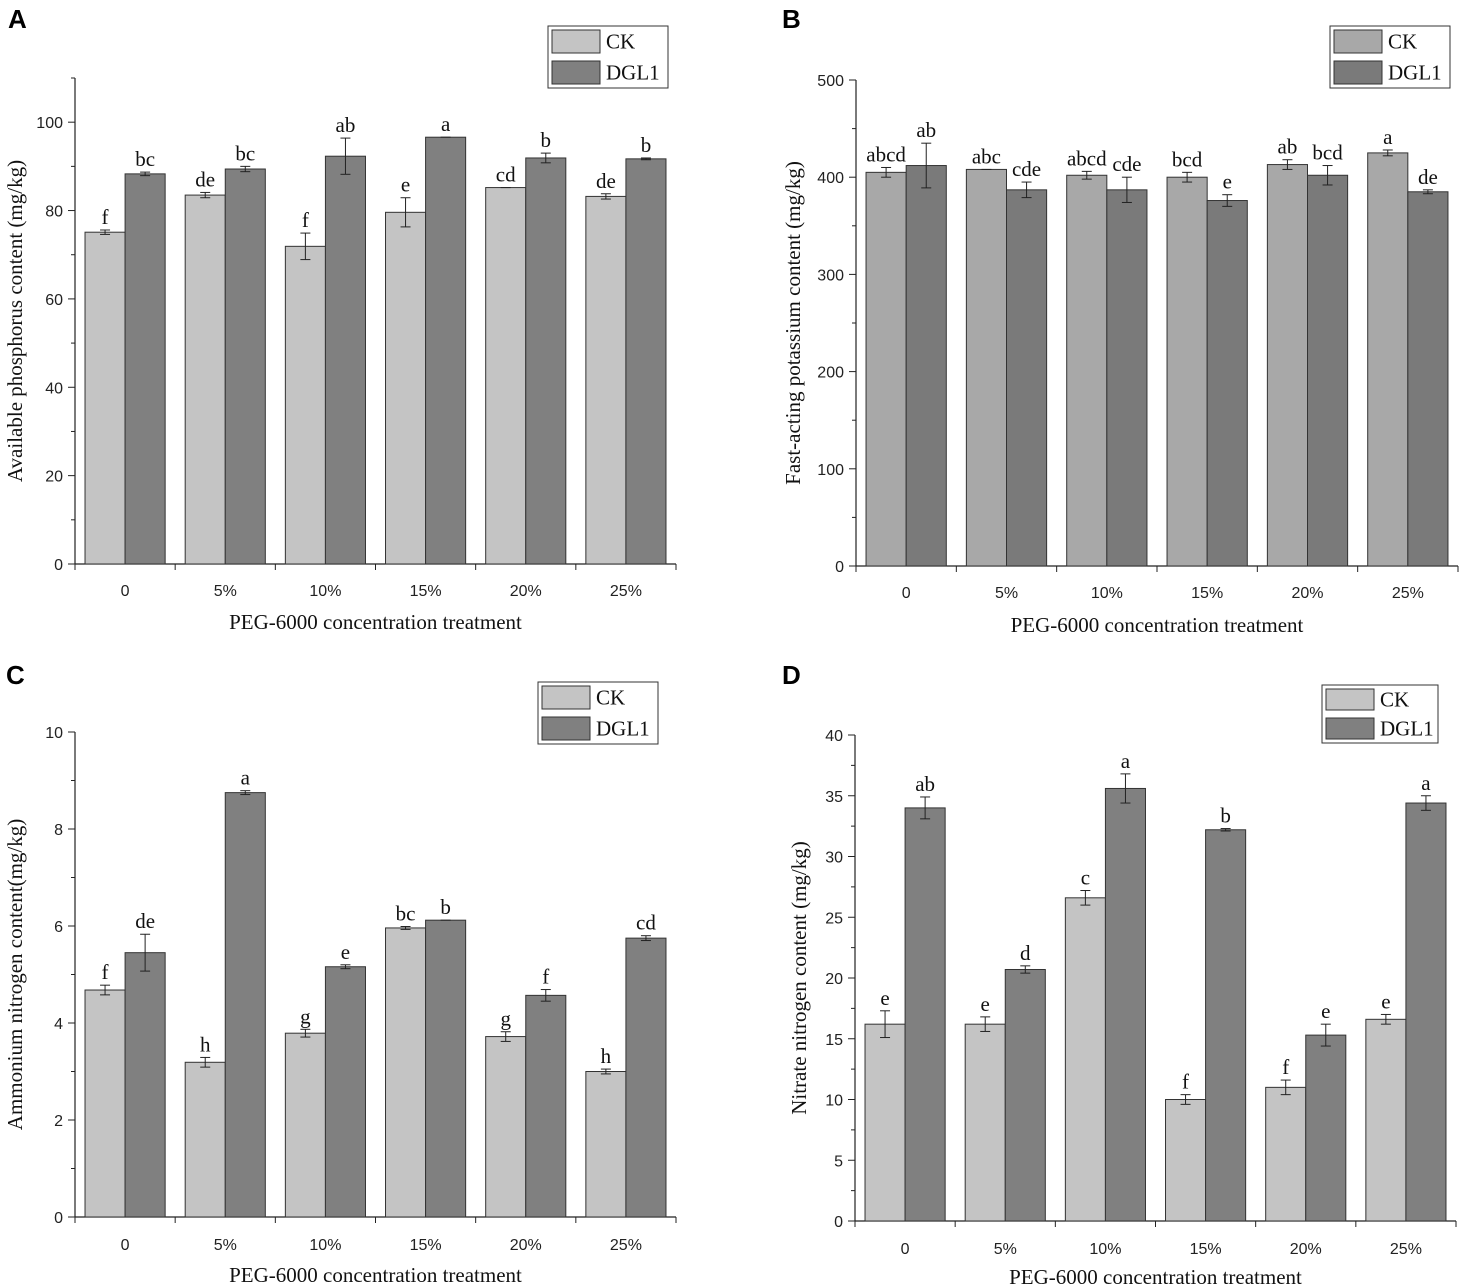  I want to click on legend-label-ck: CK, so click(1394, 700).